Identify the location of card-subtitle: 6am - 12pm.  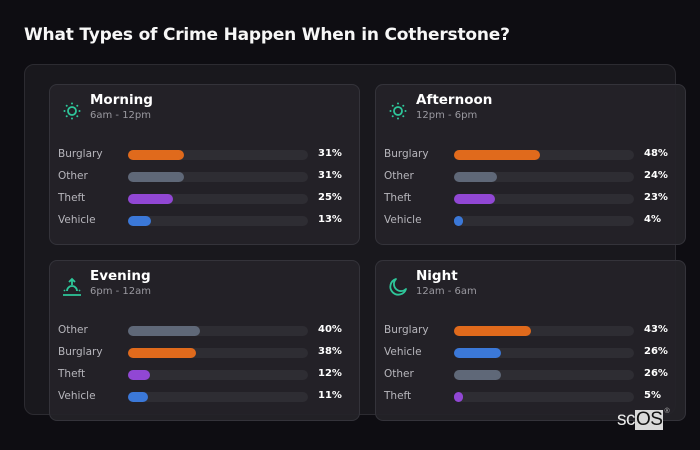
(121, 115).